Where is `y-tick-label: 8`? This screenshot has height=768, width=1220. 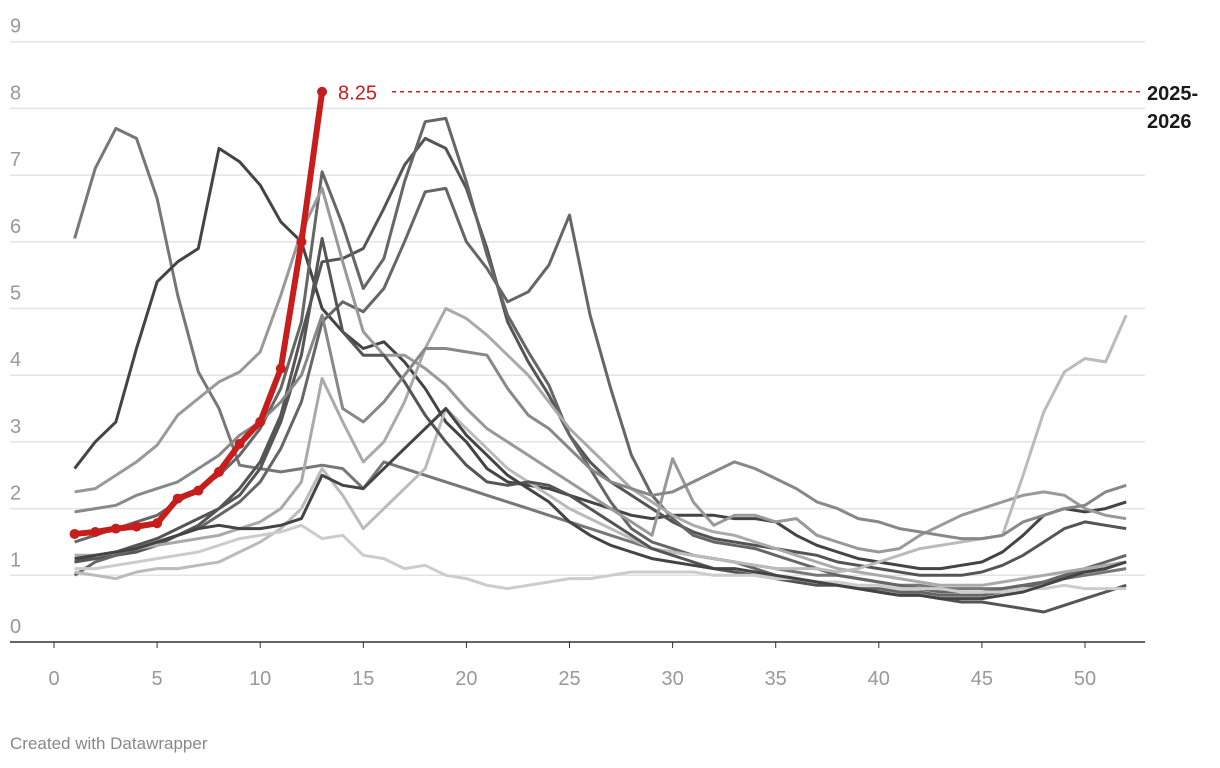
y-tick-label: 8 is located at coordinates (15, 93).